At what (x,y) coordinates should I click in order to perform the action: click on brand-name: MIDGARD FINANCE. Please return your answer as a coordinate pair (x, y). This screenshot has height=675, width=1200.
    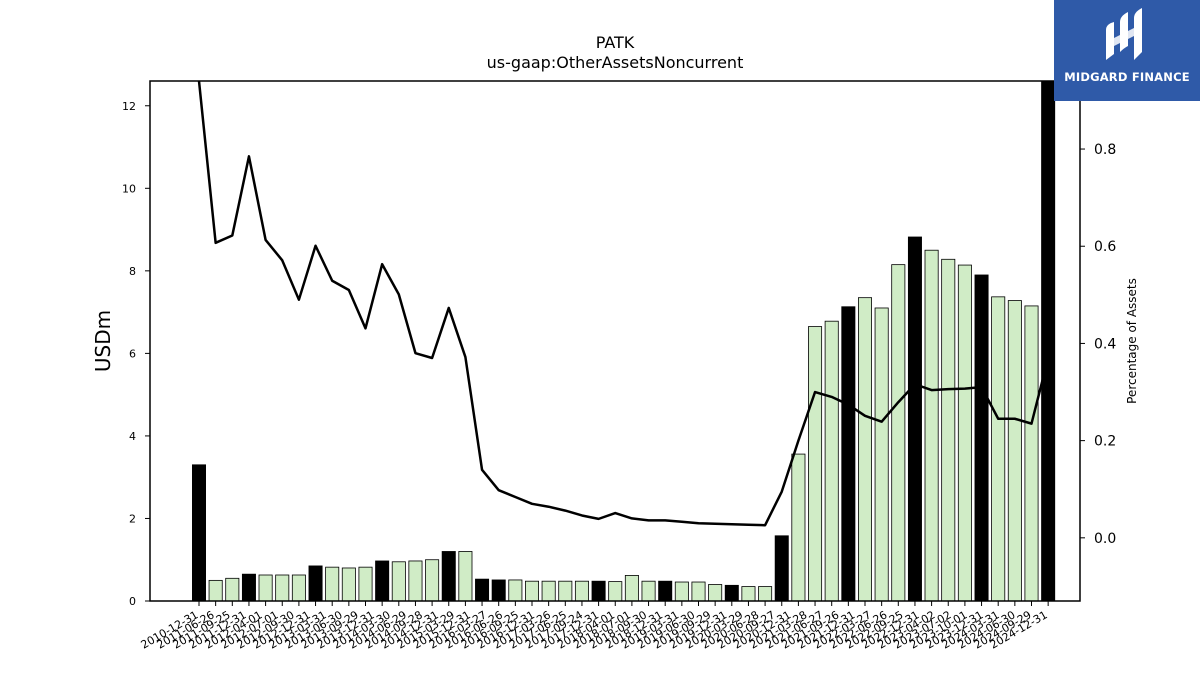
    Looking at the image, I should click on (1127, 77).